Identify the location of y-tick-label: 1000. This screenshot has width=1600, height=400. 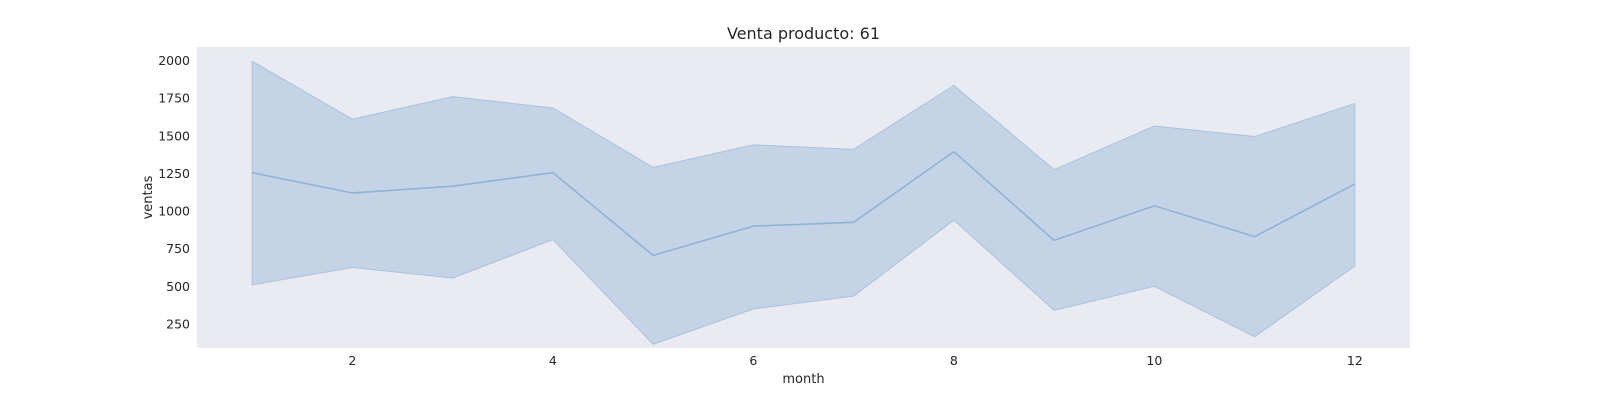
(174, 211).